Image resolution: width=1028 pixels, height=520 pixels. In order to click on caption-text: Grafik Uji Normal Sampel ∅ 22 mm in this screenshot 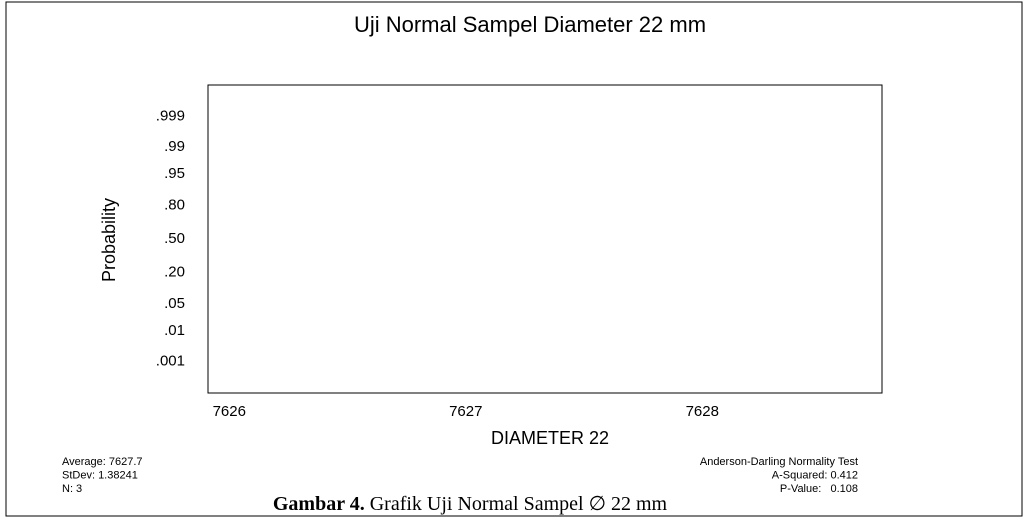, I will do `click(516, 504)`.